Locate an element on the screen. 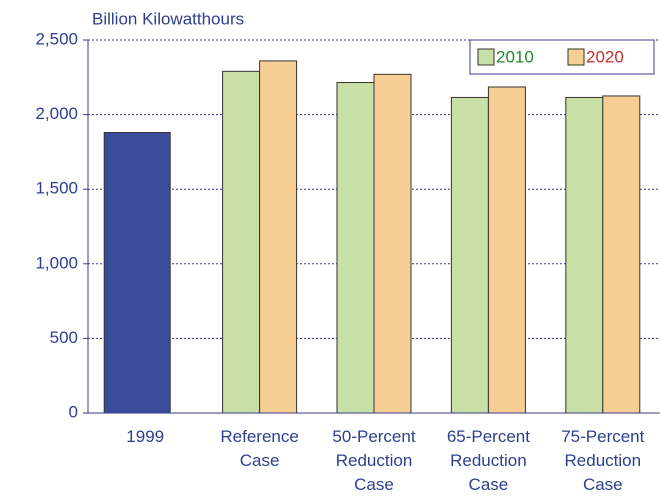 Image resolution: width=662 pixels, height=497 pixels. y-tick-label: 2,000 is located at coordinates (56, 113).